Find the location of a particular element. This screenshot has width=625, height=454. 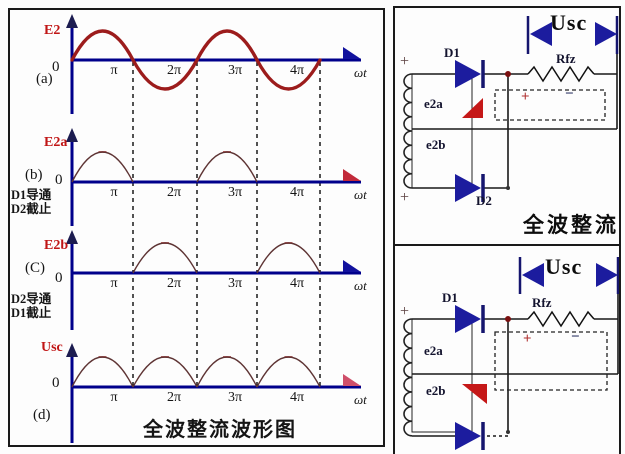

y-axis-label: Usc is located at coordinates (52, 347).